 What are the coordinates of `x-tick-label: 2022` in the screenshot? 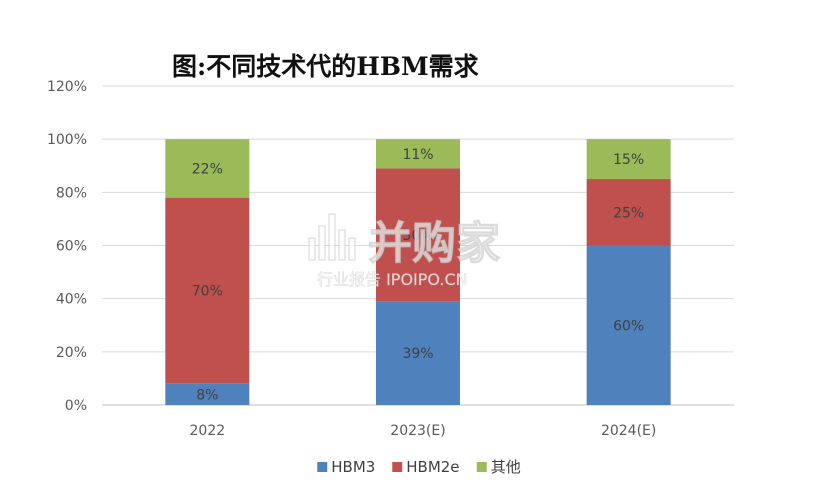 It's located at (208, 431).